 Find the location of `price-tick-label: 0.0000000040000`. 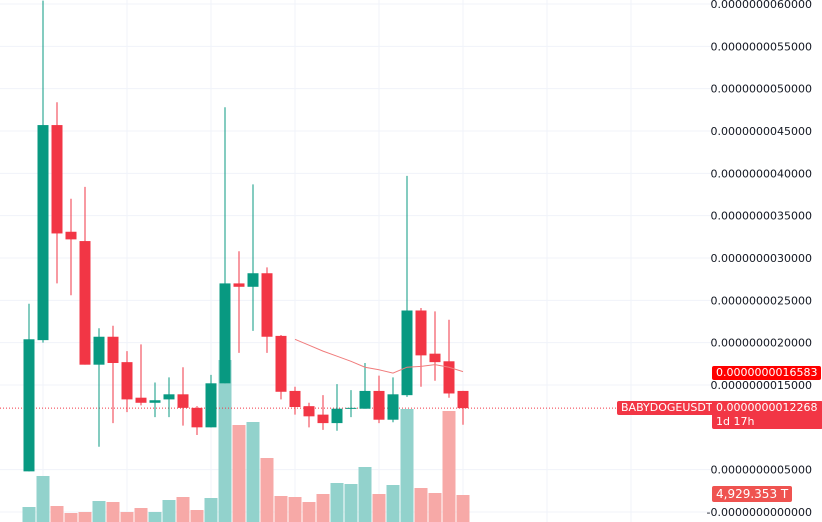

price-tick-label: 0.0000000040000 is located at coordinates (761, 173).